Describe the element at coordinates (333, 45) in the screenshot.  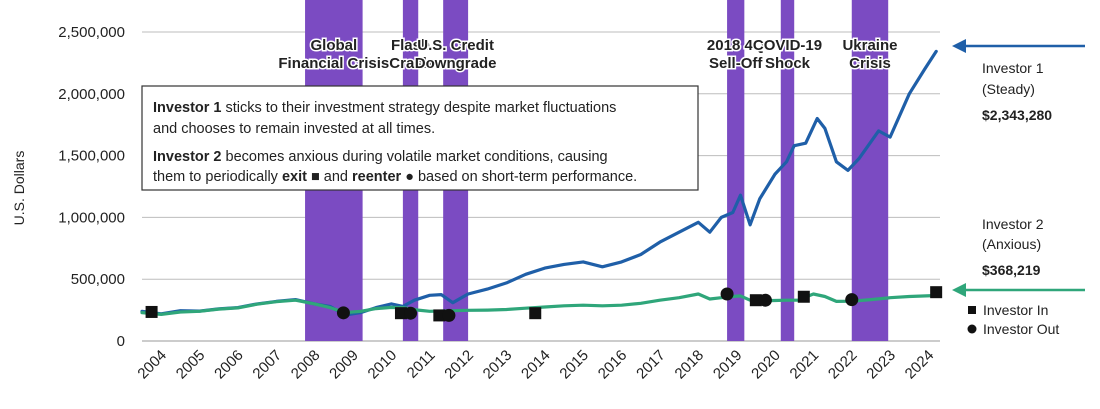
I see `event-label: Global` at that location.